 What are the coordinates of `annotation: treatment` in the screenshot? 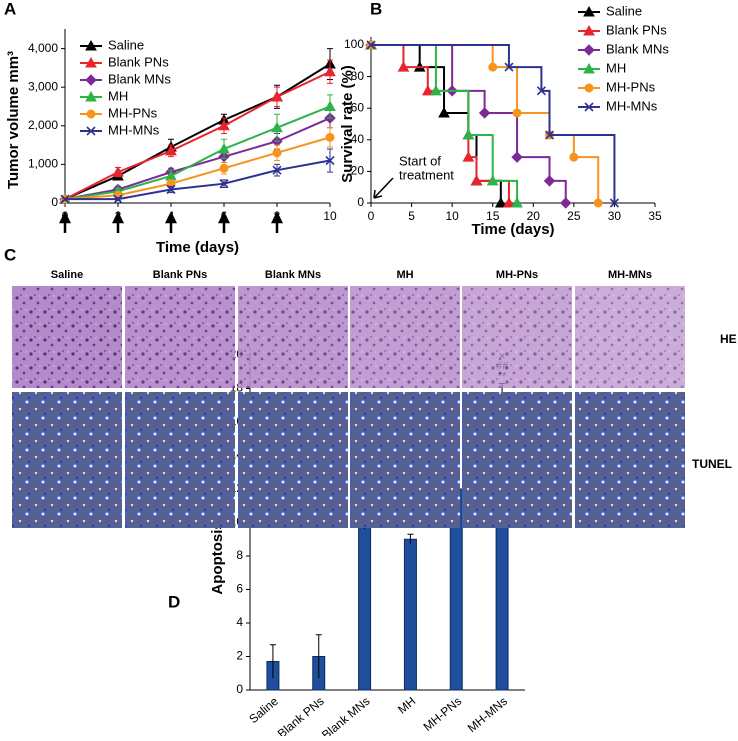 It's located at (426, 174).